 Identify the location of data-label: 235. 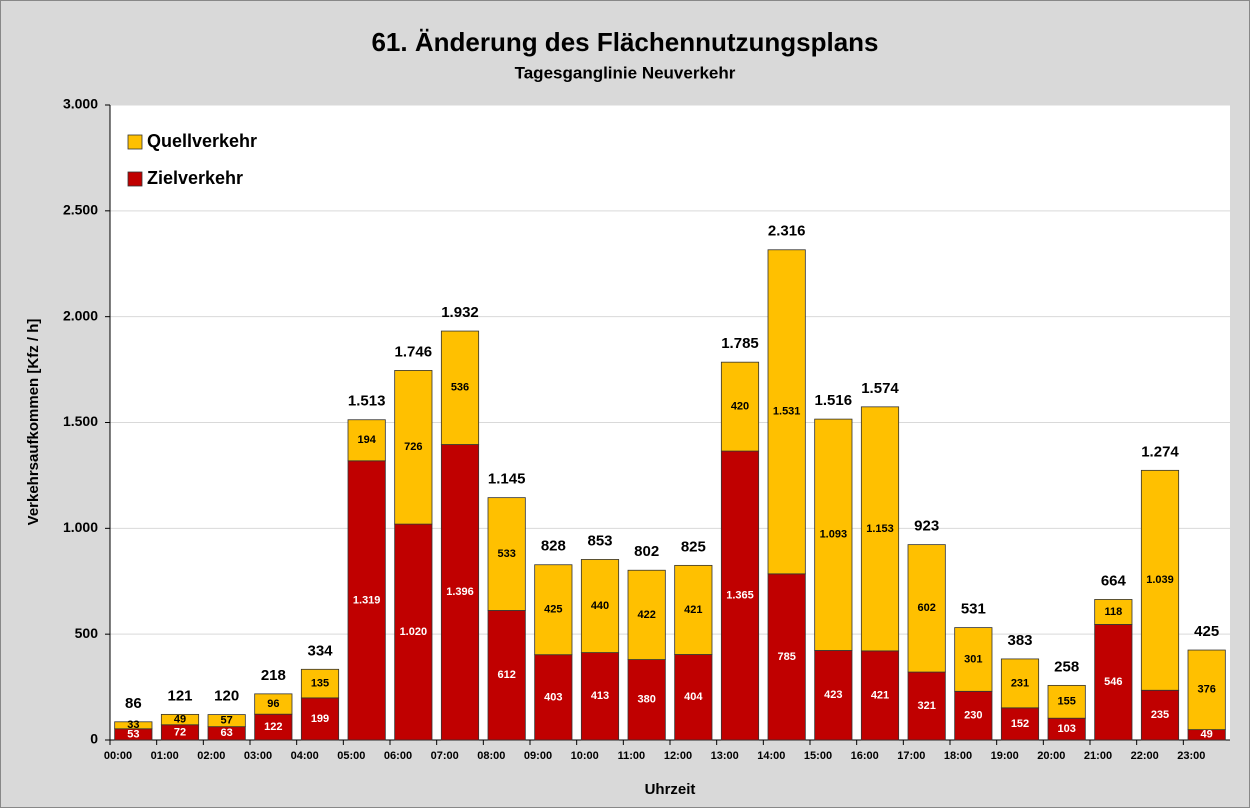
(1160, 715).